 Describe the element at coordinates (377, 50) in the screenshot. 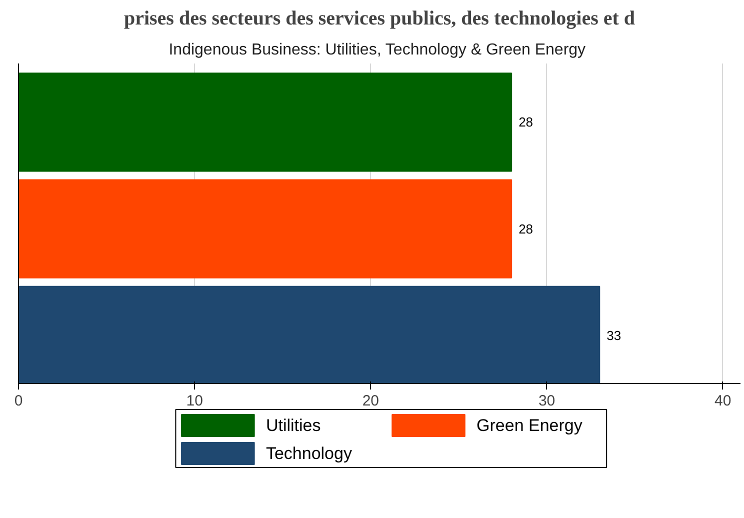

I see `chart-subtitle: Indigenous Business: Utilities, Technology & Green Energy` at that location.